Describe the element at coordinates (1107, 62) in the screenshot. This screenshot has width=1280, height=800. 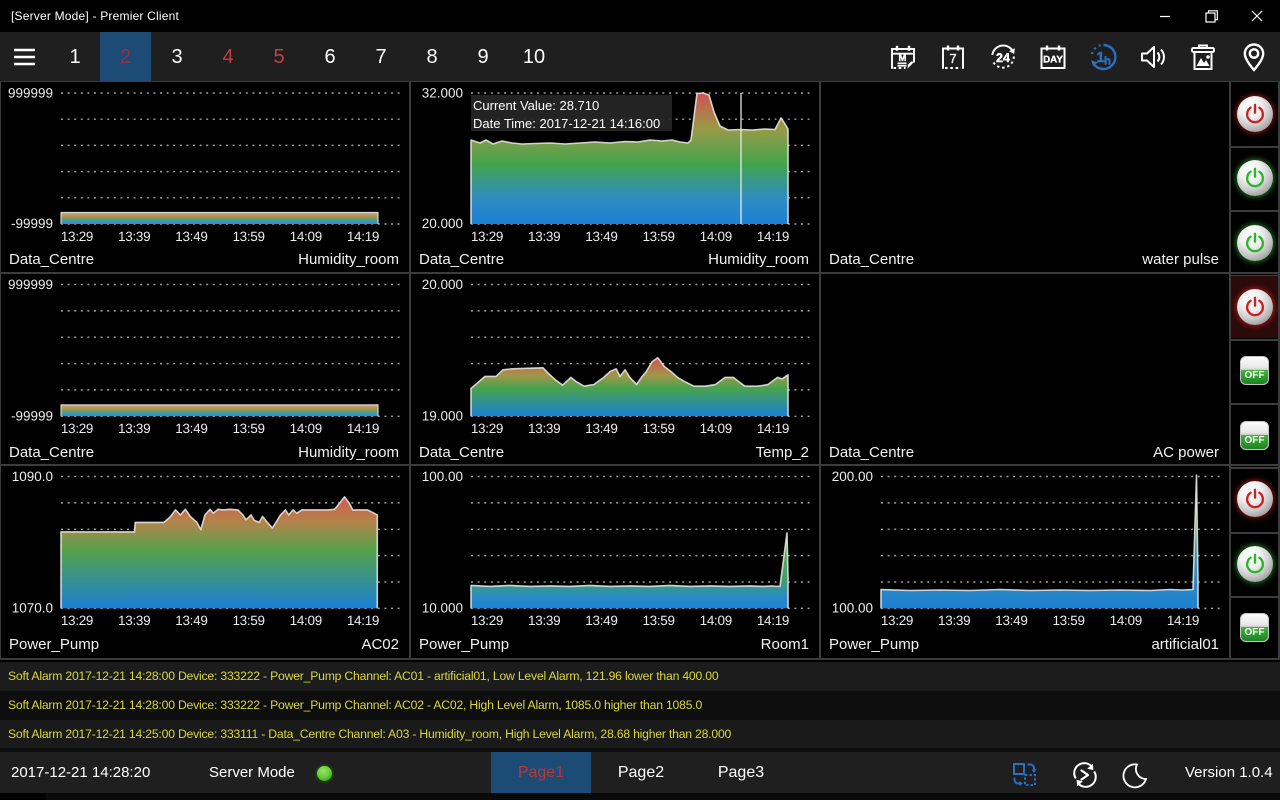
I see `svg-text: h` at that location.